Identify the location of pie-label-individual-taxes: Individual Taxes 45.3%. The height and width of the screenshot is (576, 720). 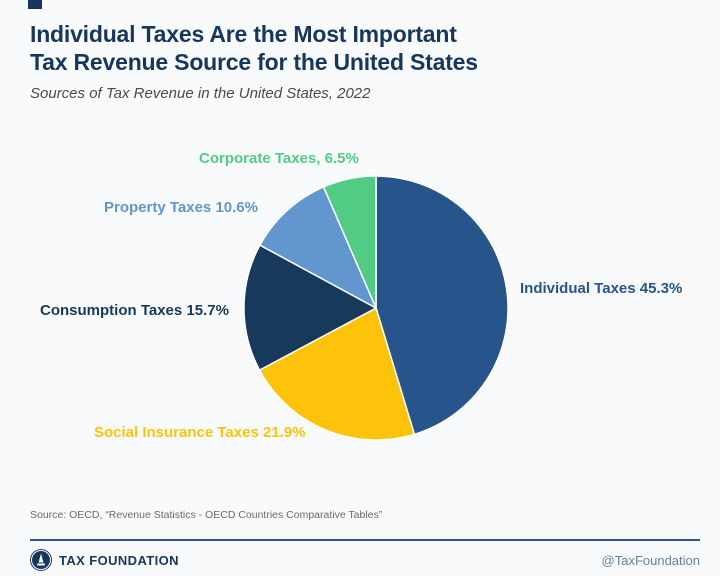
(601, 288).